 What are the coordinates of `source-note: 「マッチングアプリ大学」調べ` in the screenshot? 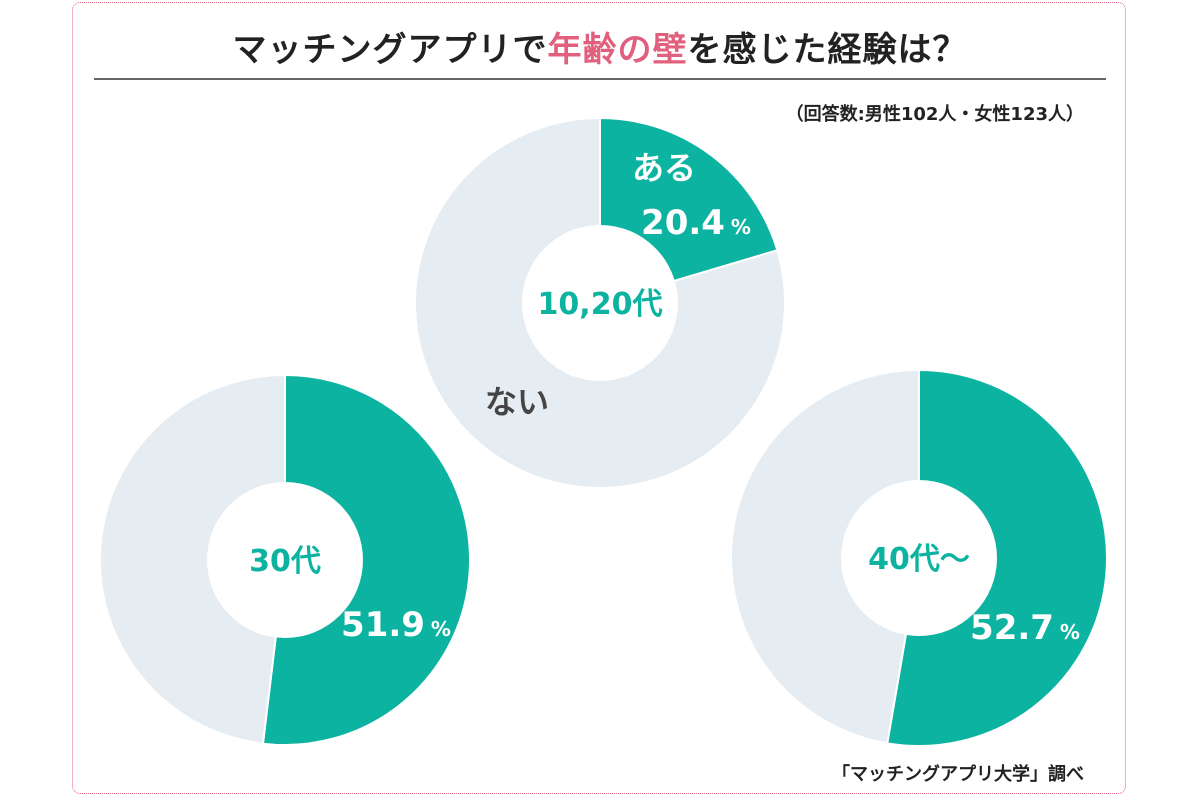 It's located at (958, 774).